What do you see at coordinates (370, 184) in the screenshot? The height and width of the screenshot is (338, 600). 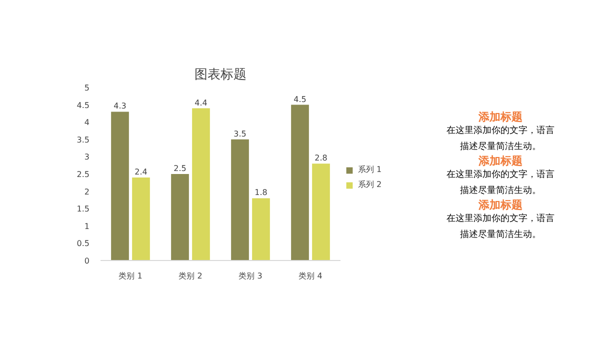 I see `legend-label: 系列 2` at bounding box center [370, 184].